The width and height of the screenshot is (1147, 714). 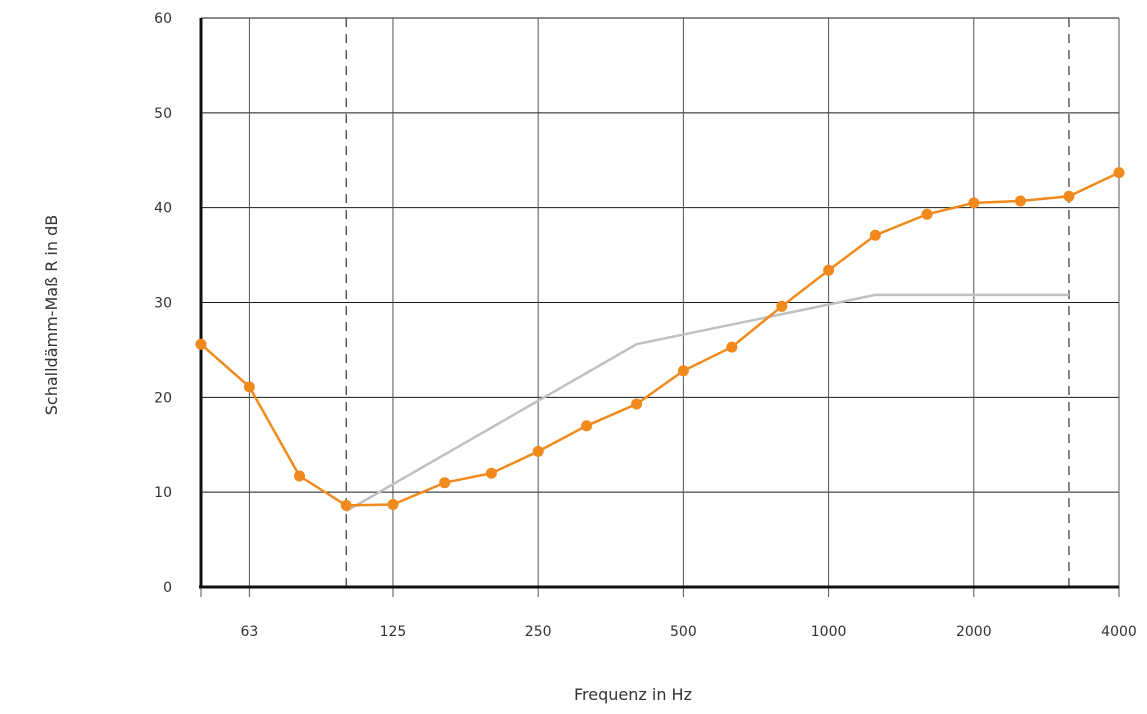 I want to click on y-tick-label: 60, so click(x=163, y=19).